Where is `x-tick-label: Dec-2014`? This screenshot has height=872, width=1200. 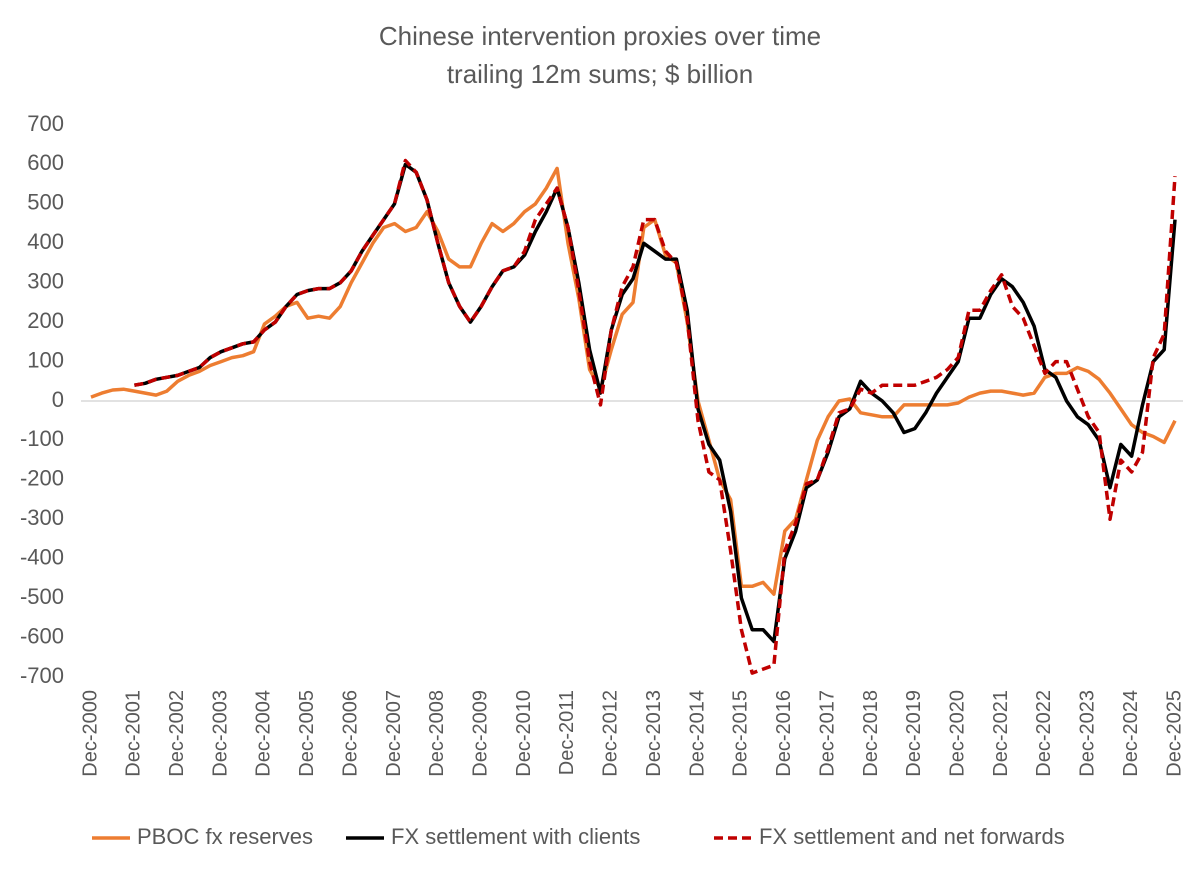 x-tick-label: Dec-2014 is located at coordinates (697, 733).